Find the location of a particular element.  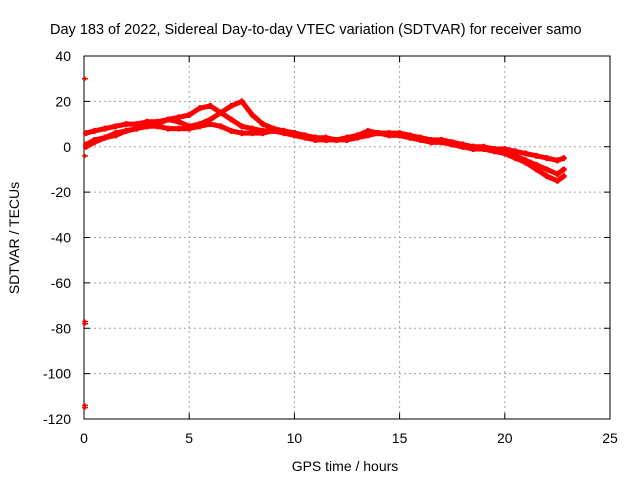

y-tick-label: 20 is located at coordinates (63, 101).